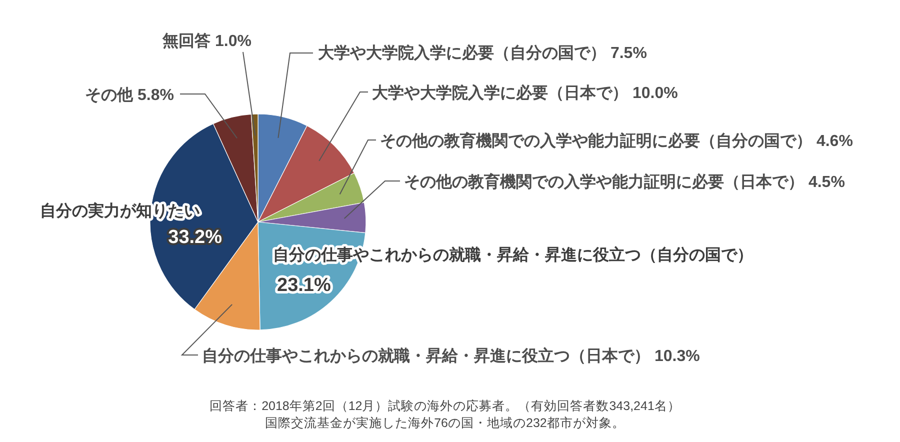 This screenshot has height=442, width=900. I want to click on slice-label: 自分の実力が知りたい, so click(120, 210).